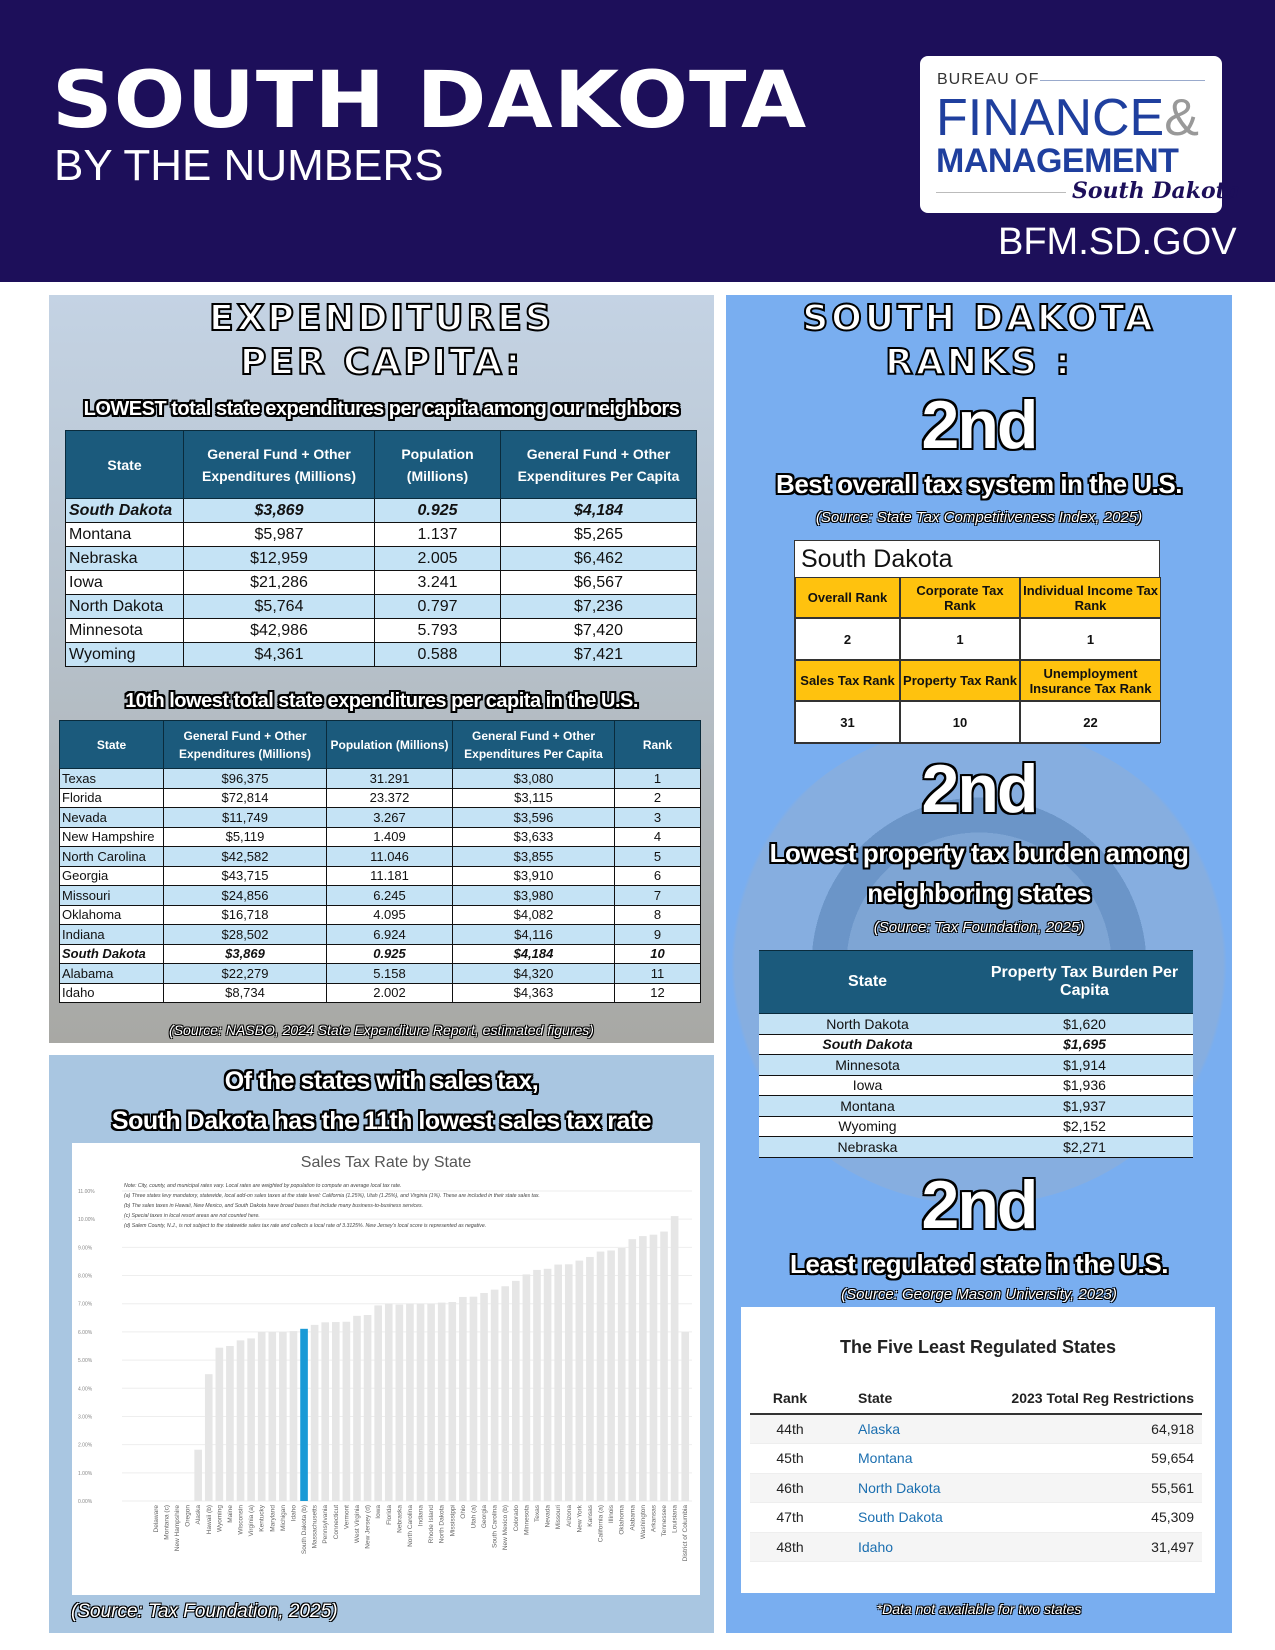  What do you see at coordinates (533, 953) in the screenshot?
I see `table-cell: $4,184` at bounding box center [533, 953].